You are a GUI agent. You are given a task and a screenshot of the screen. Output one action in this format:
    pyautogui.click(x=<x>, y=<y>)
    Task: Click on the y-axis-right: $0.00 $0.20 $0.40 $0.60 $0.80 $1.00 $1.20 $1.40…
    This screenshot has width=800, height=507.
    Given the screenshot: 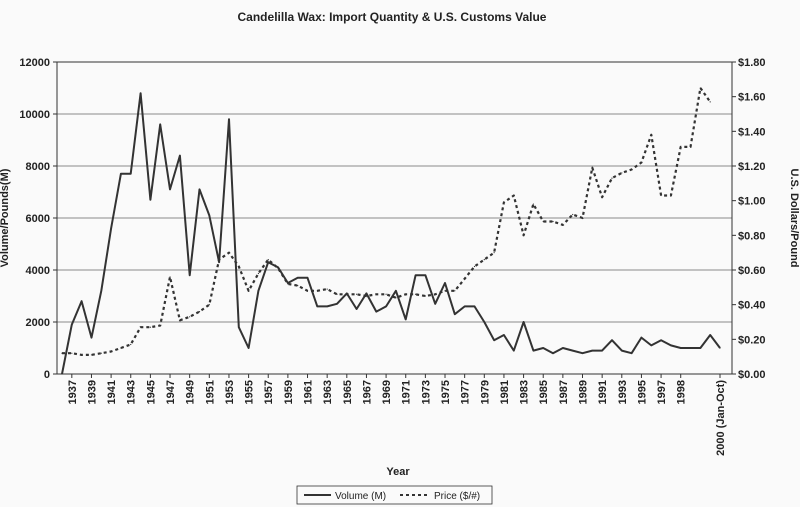 What is the action you would take?
    pyautogui.click(x=749, y=219)
    